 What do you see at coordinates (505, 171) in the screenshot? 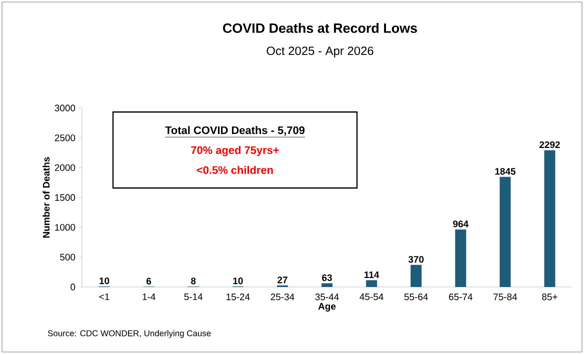
I see `data-label: 1845` at bounding box center [505, 171].